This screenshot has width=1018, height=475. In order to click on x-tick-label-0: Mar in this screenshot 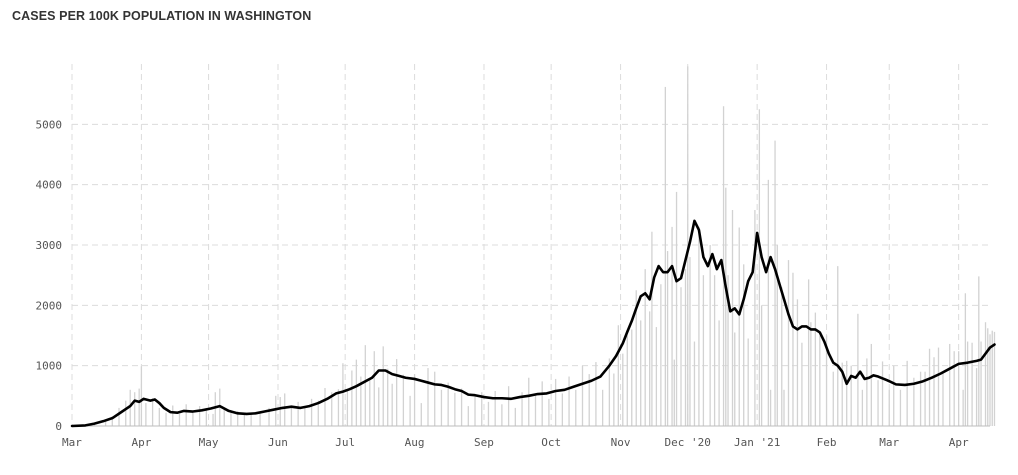, I will do `click(72, 442)`.